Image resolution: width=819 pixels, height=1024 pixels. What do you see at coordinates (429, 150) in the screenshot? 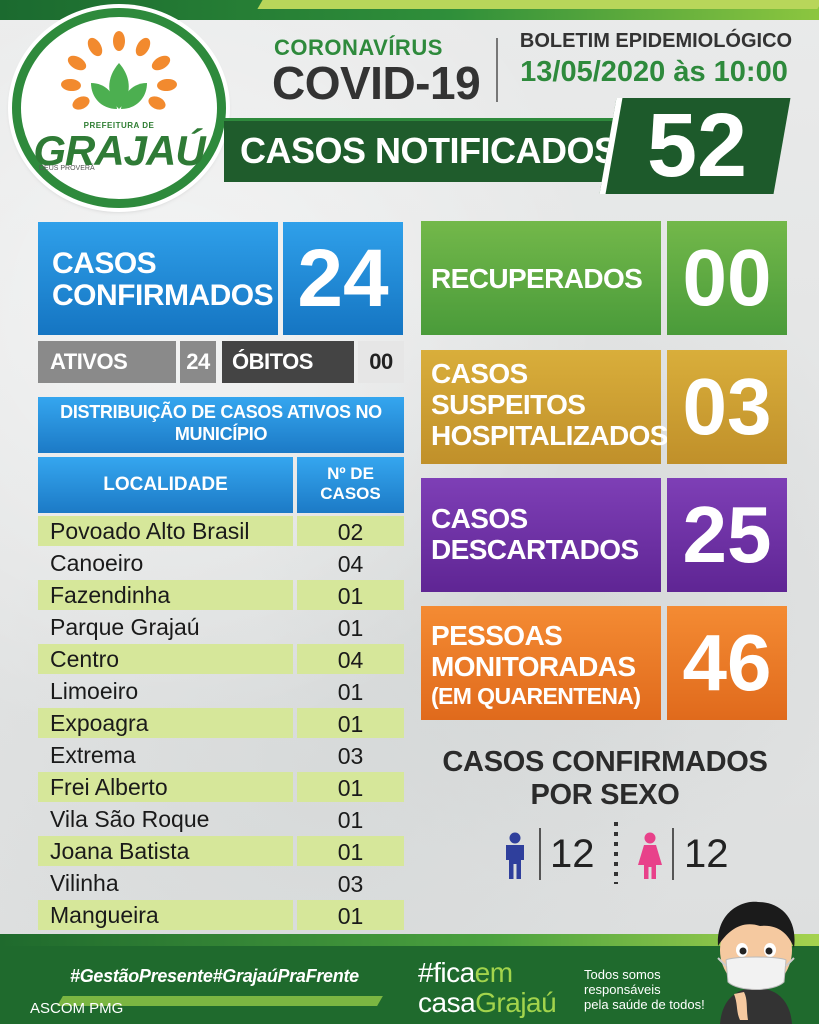
I see `notificados-label: CASOS NOTIFICADOS` at bounding box center [429, 150].